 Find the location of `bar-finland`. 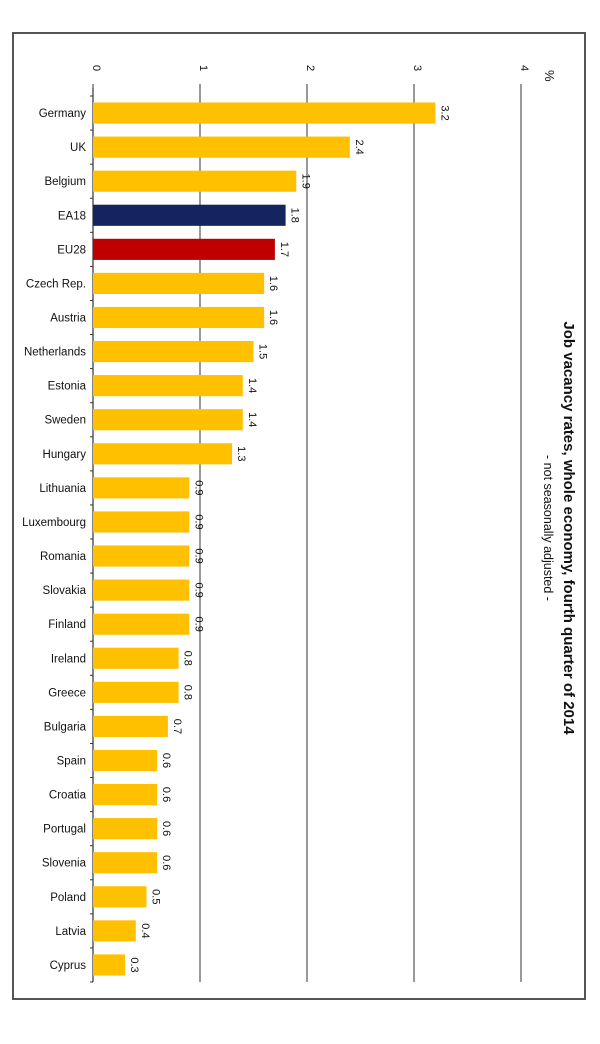

bar-finland is located at coordinates (141, 624).